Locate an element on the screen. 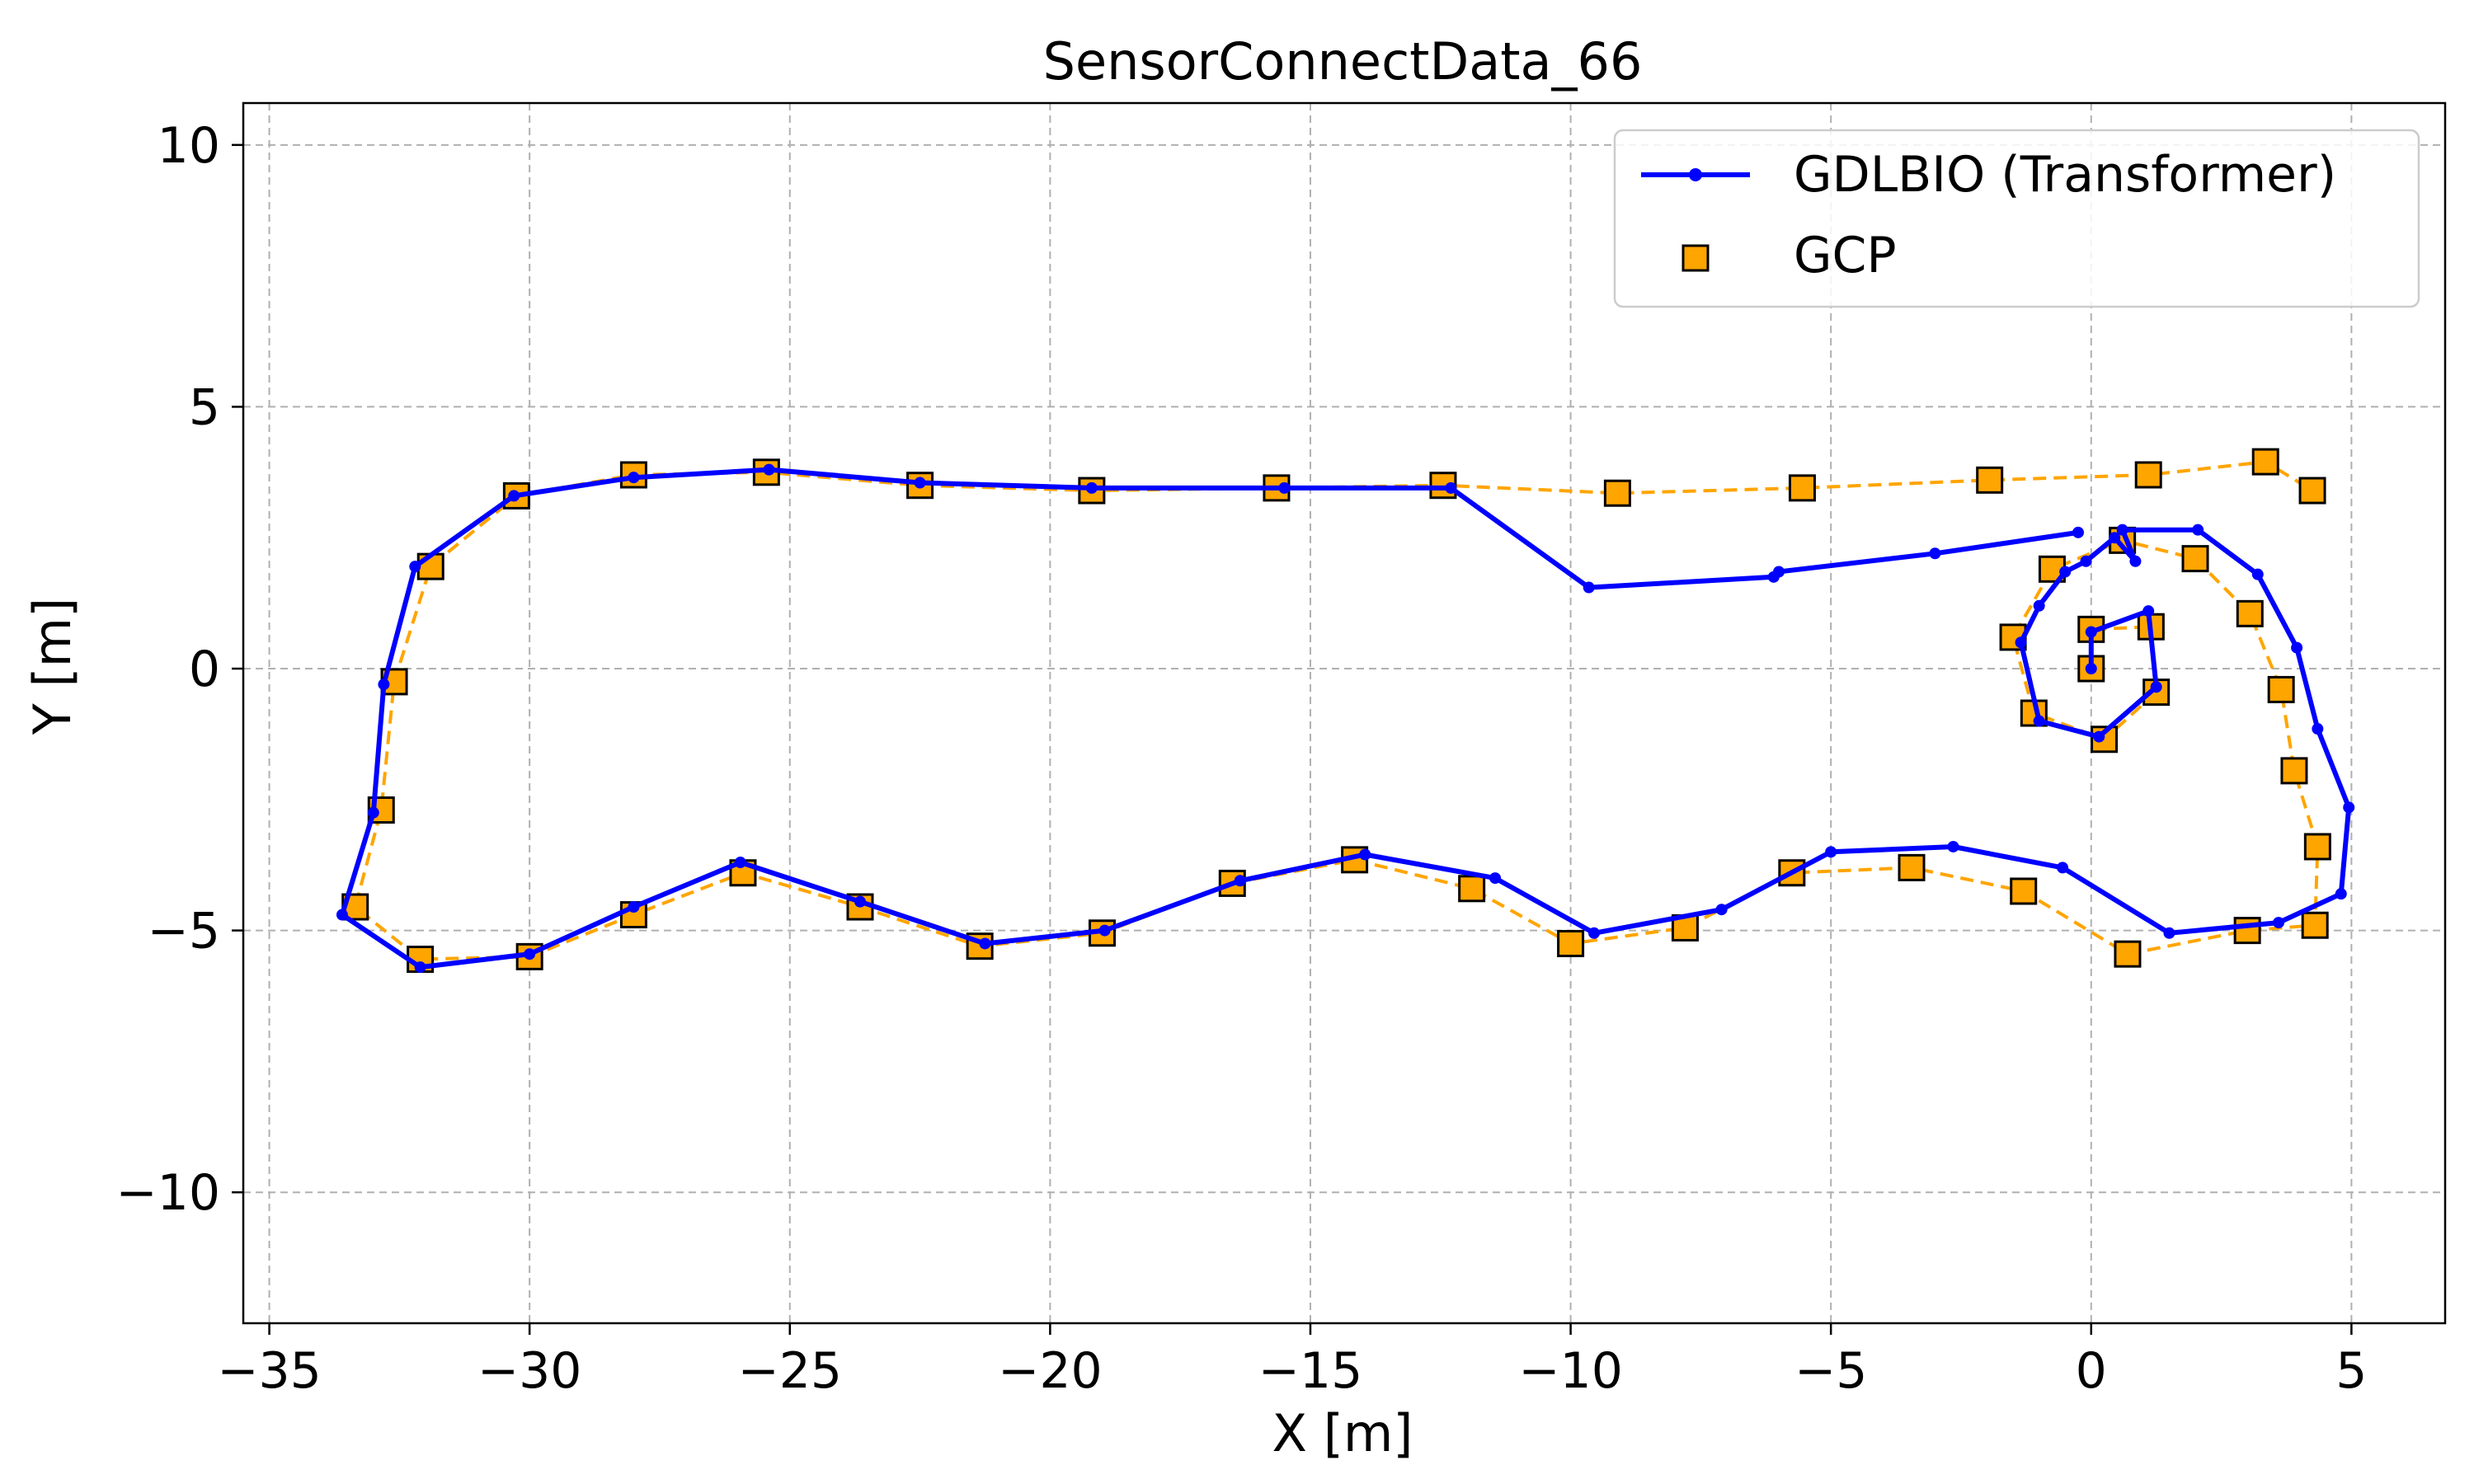 This screenshot has width=2474, height=1484. y-axis-label: Y [m] is located at coordinates (52, 666).